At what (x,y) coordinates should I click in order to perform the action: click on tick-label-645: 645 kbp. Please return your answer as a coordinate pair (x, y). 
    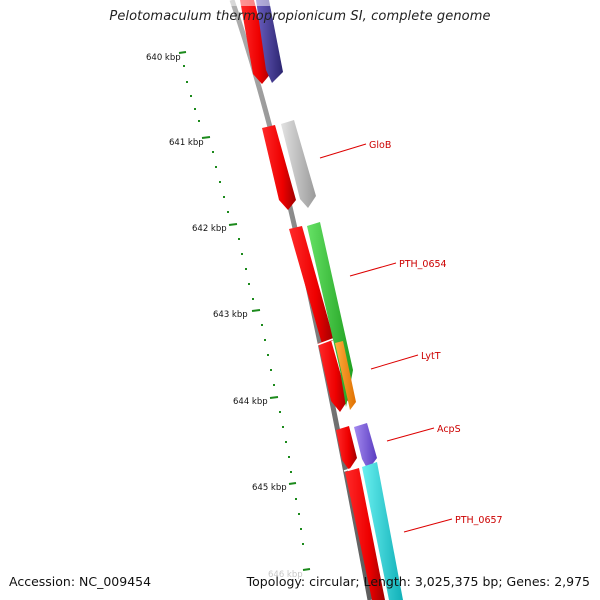
    Looking at the image, I should click on (269, 488).